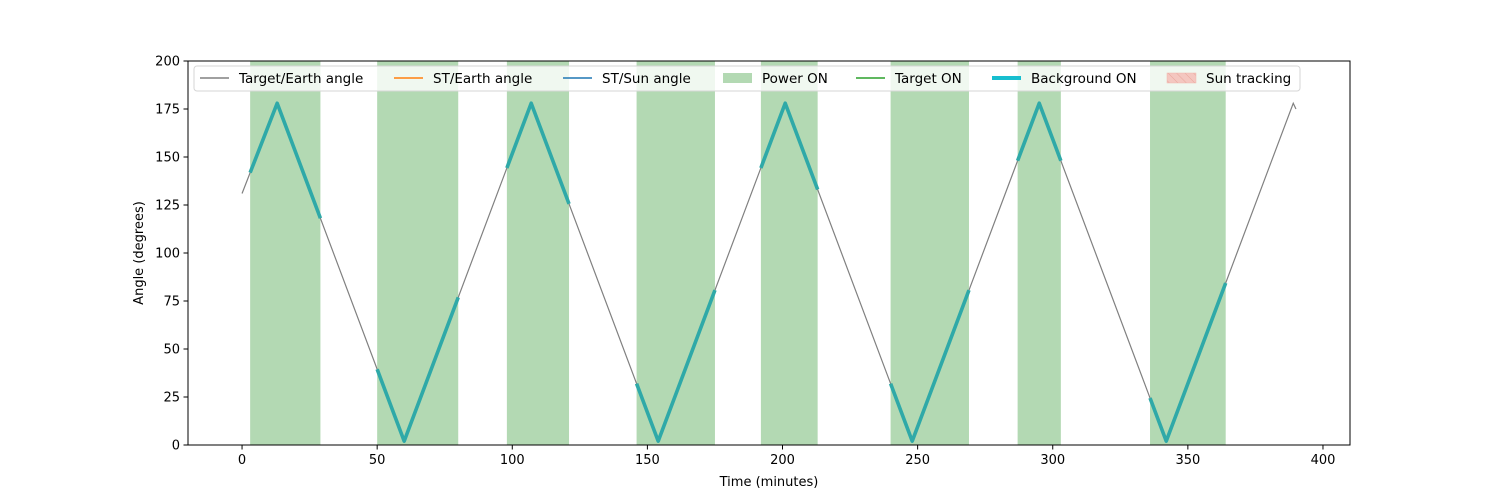 This screenshot has width=1500, height=500. What do you see at coordinates (769, 482) in the screenshot?
I see `x-axis-label: Time (minutes)` at bounding box center [769, 482].